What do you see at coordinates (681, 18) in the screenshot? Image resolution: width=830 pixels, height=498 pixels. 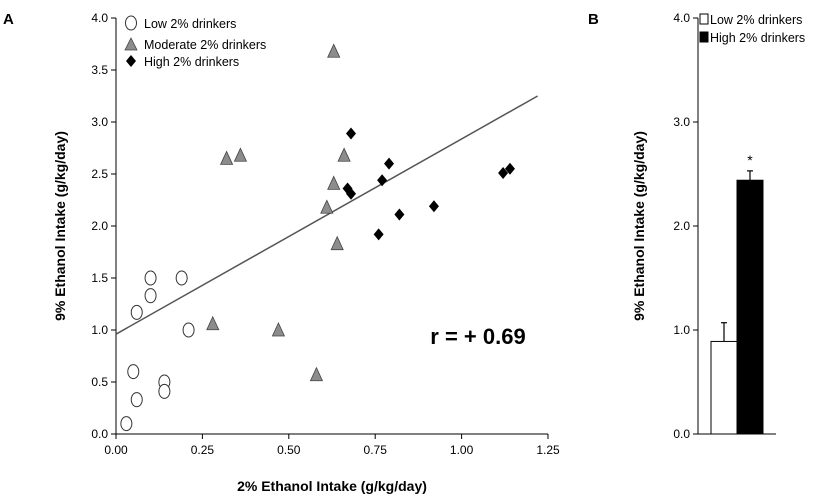 I see `b-y-tick-label: 4.0` at bounding box center [681, 18].